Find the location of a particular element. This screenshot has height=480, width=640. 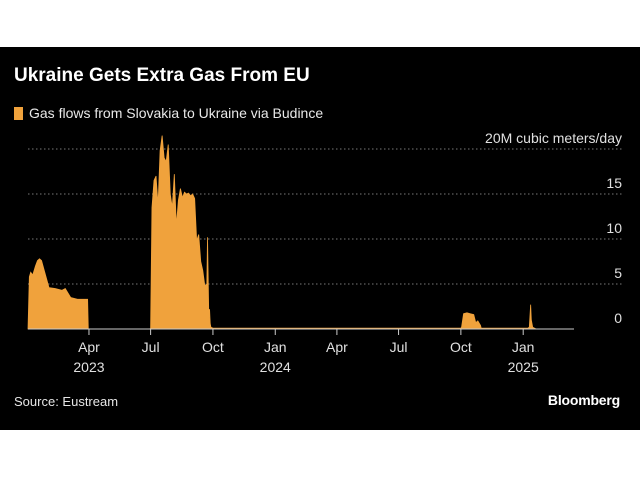

x-year-label: 2025 is located at coordinates (523, 367).